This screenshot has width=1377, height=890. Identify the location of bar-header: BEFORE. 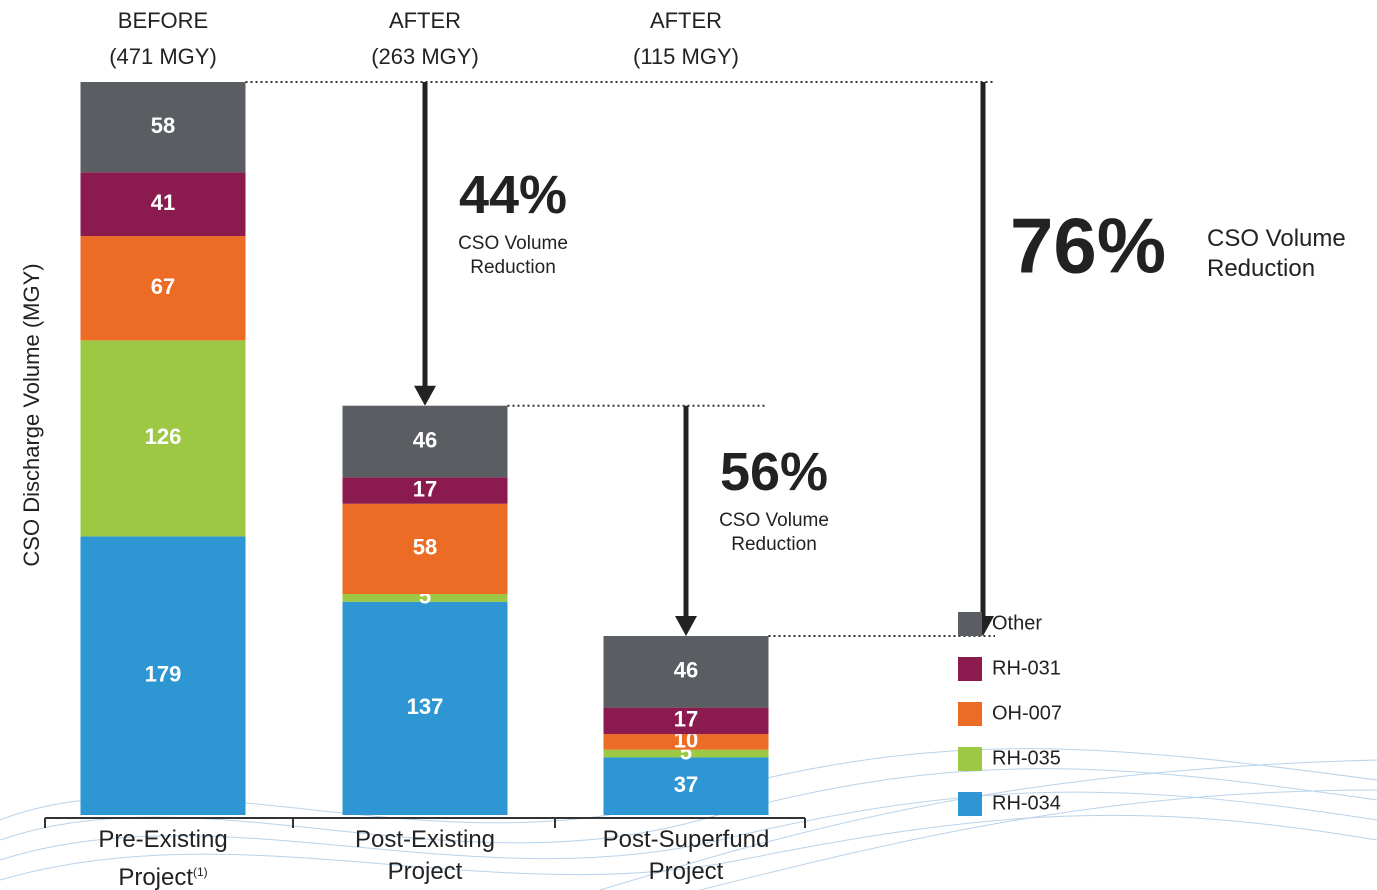
(163, 20).